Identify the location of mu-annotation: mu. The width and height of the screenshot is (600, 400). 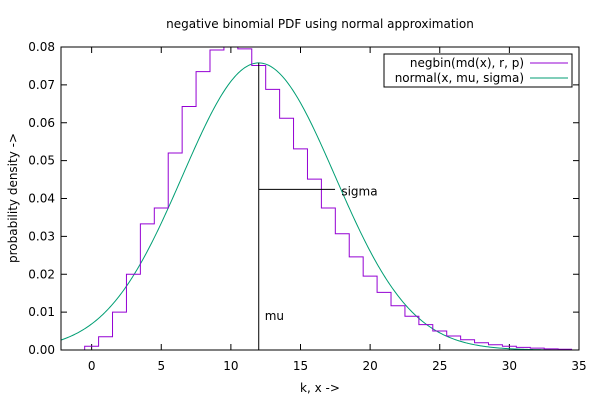
(274, 316).